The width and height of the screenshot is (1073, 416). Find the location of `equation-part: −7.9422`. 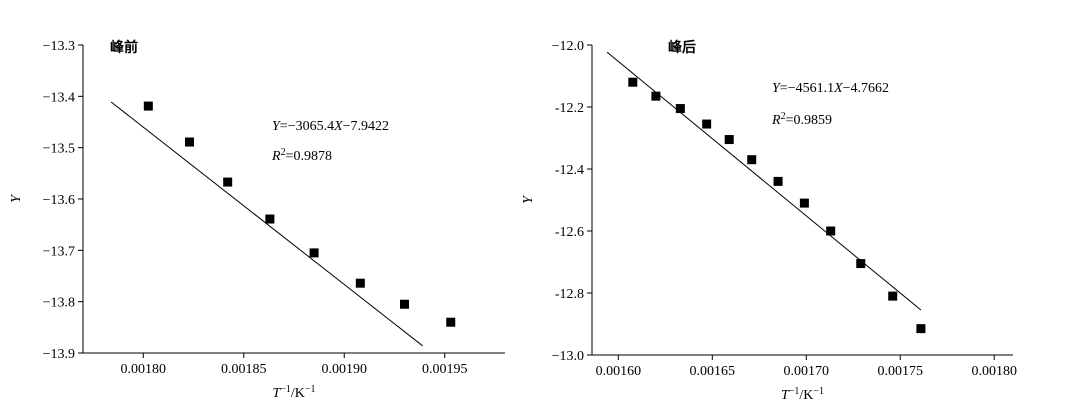

equation-part: −7.9422 is located at coordinates (366, 126).